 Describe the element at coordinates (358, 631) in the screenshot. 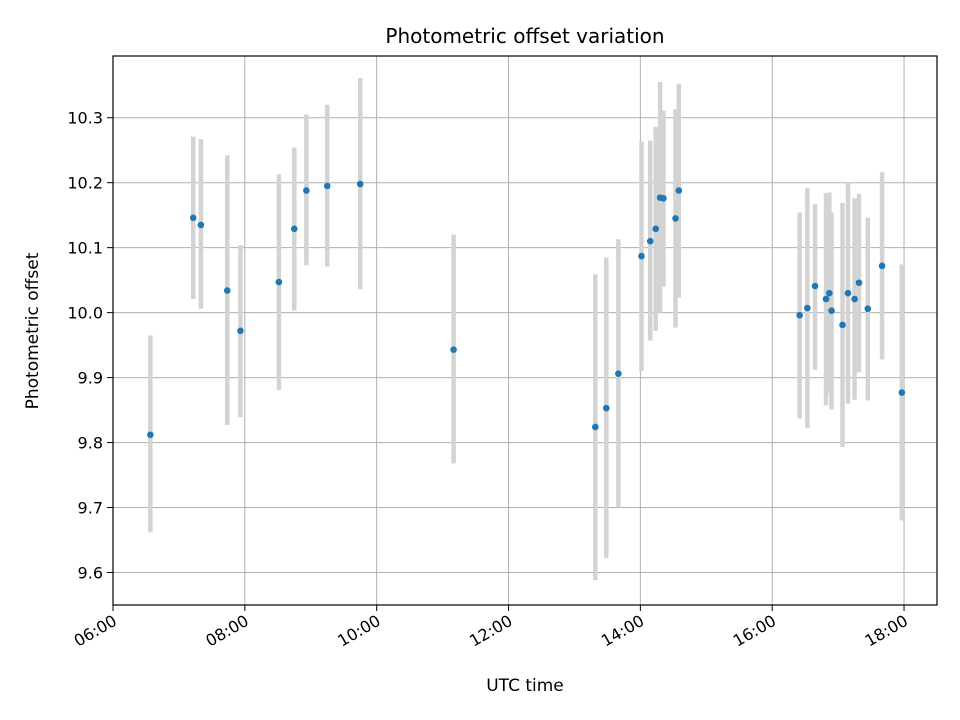

I see `x-tick-label: 10:00` at that location.